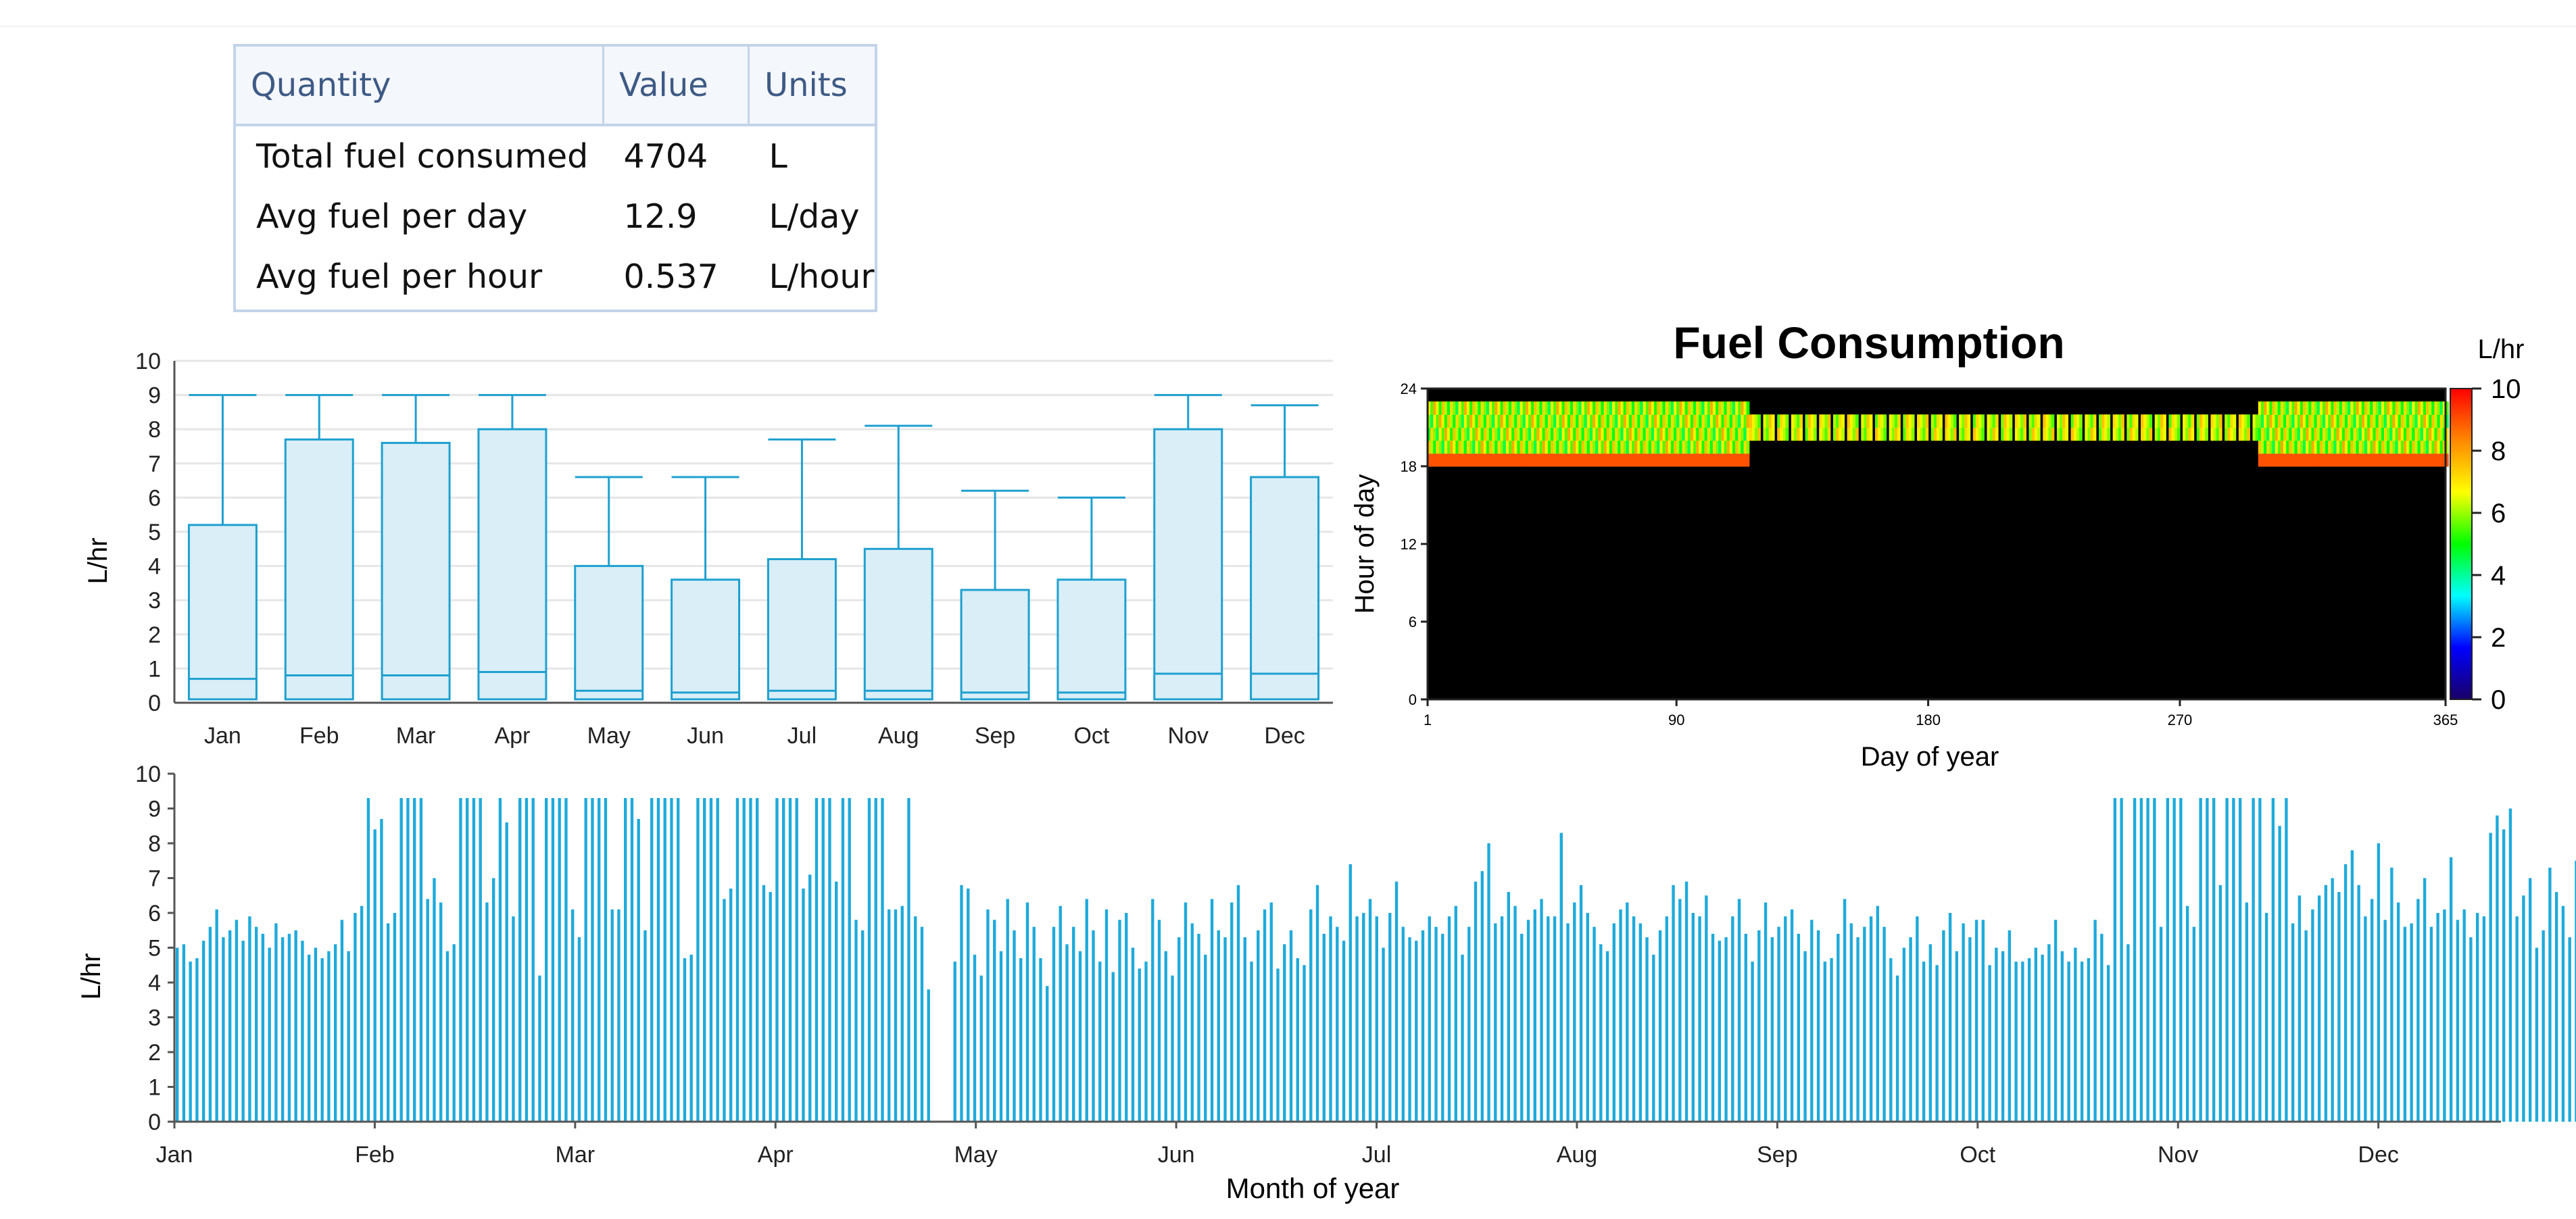 The image size is (2576, 1219). Describe the element at coordinates (420, 86) in the screenshot. I see `header-quantity: Quantity` at that location.